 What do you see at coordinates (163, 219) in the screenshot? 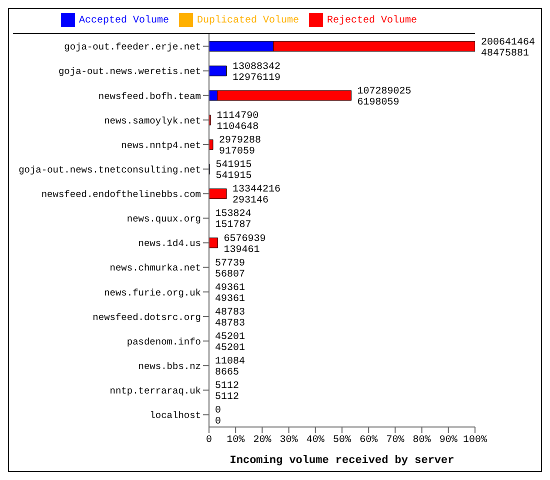
I see `y-tick-label: news.quux.org` at bounding box center [163, 219].